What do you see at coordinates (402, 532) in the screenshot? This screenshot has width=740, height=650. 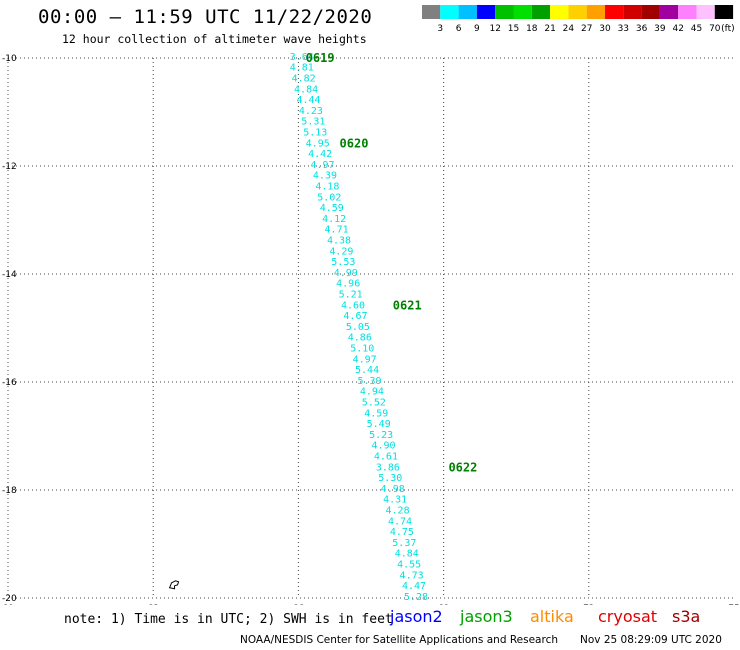 I see `wave-height-reading: 4.75` at bounding box center [402, 532].